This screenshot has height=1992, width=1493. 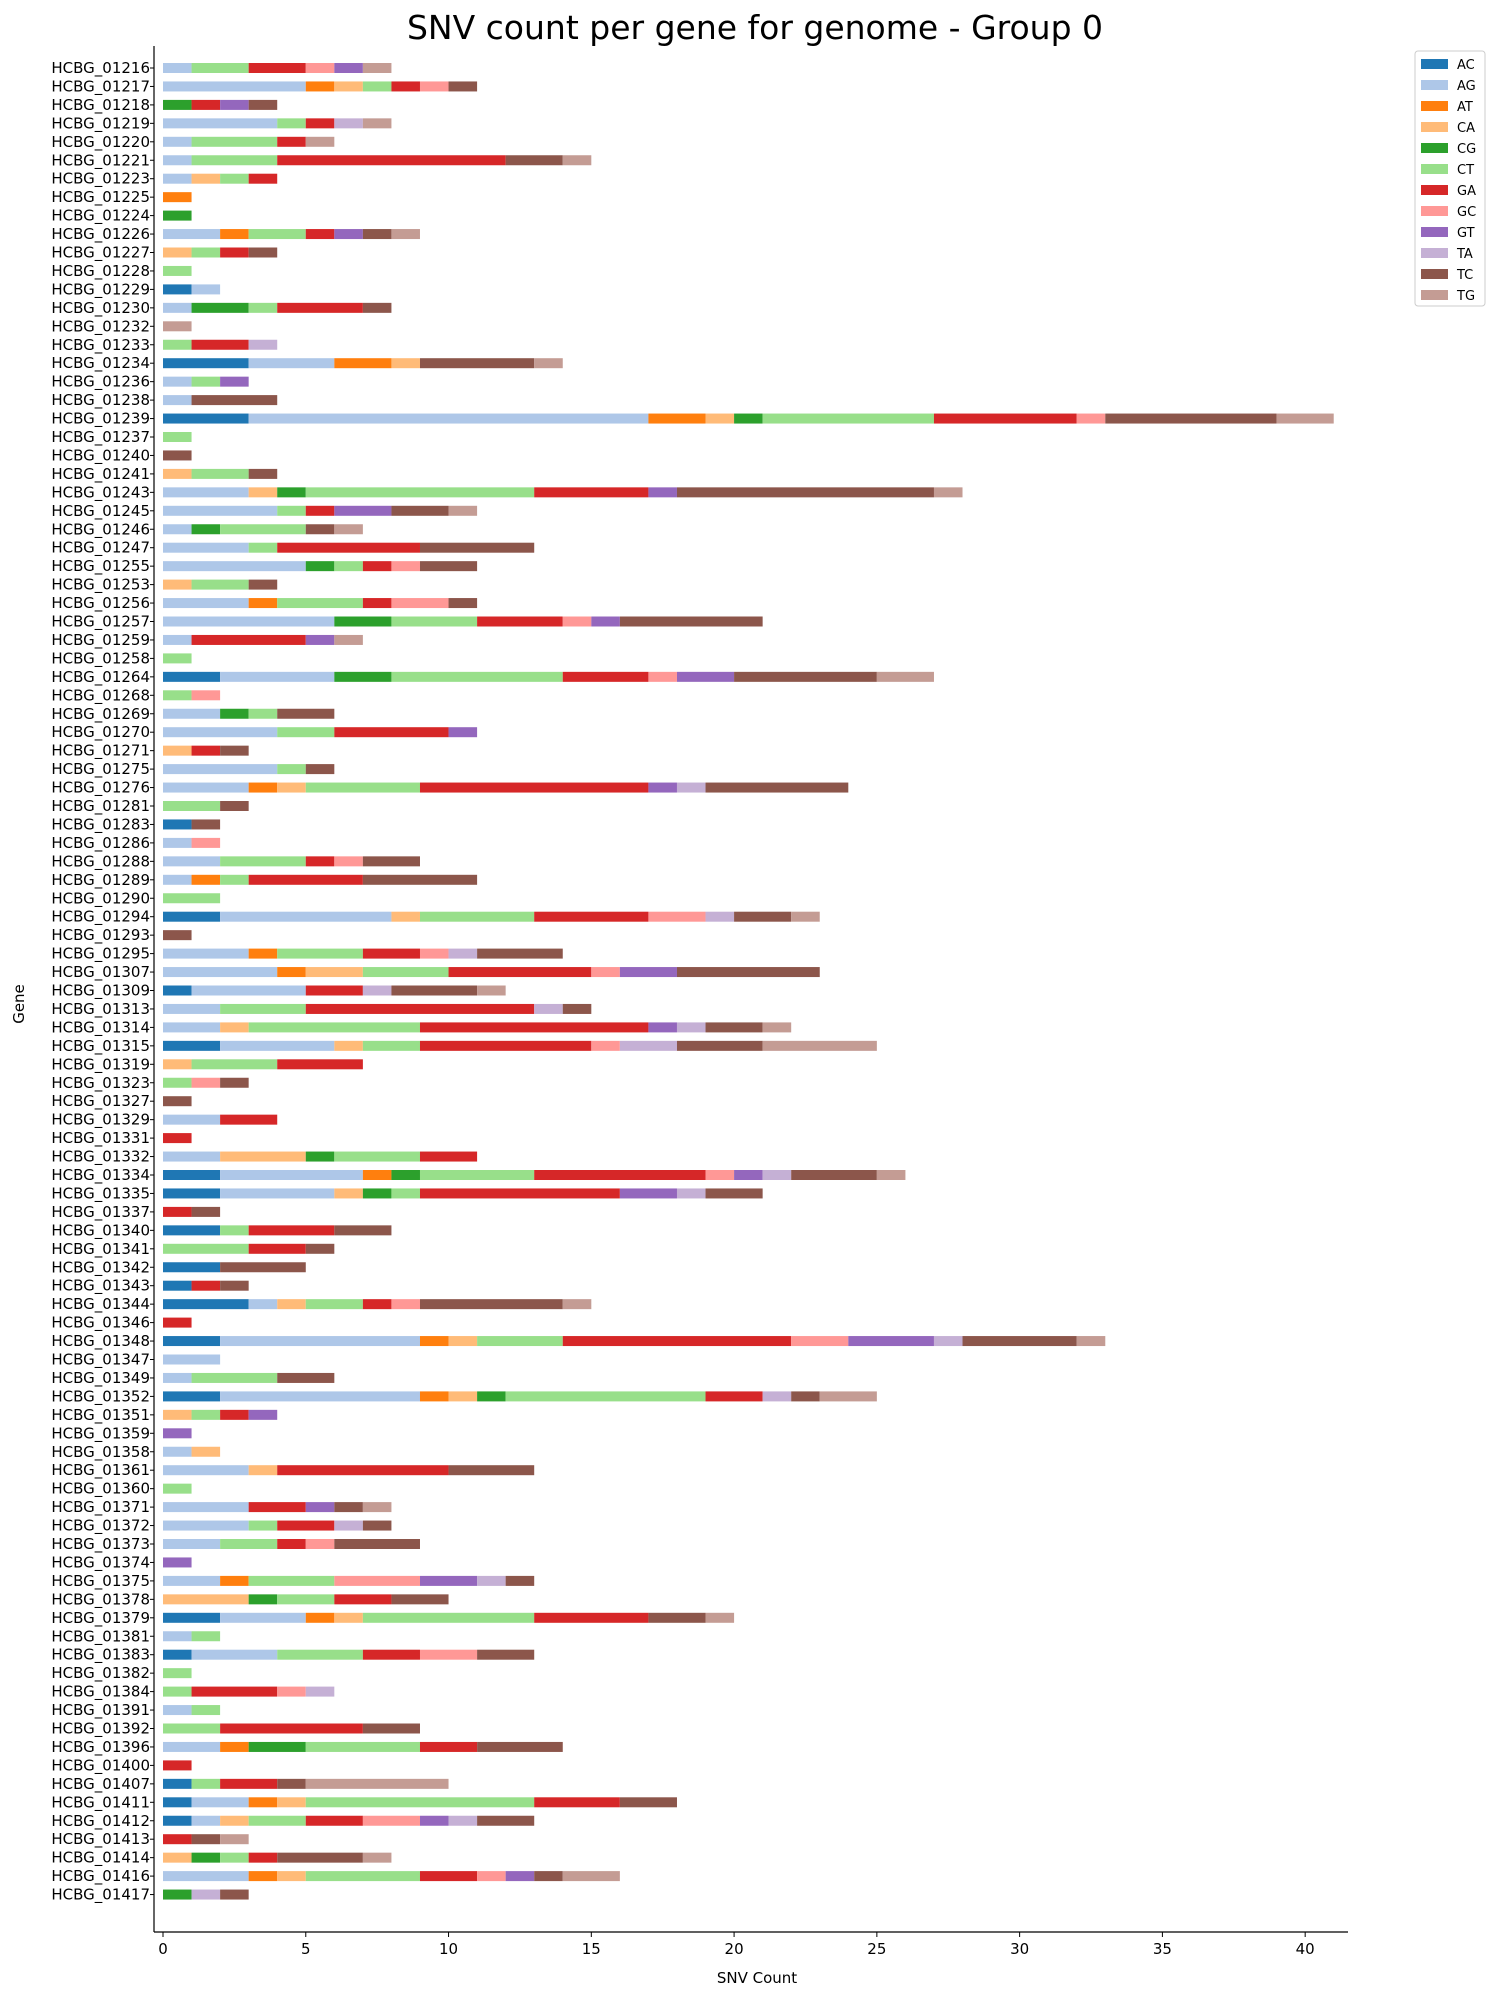 What do you see at coordinates (100, 1433) in the screenshot?
I see `y-tick-label: HCBG_01359` at bounding box center [100, 1433].